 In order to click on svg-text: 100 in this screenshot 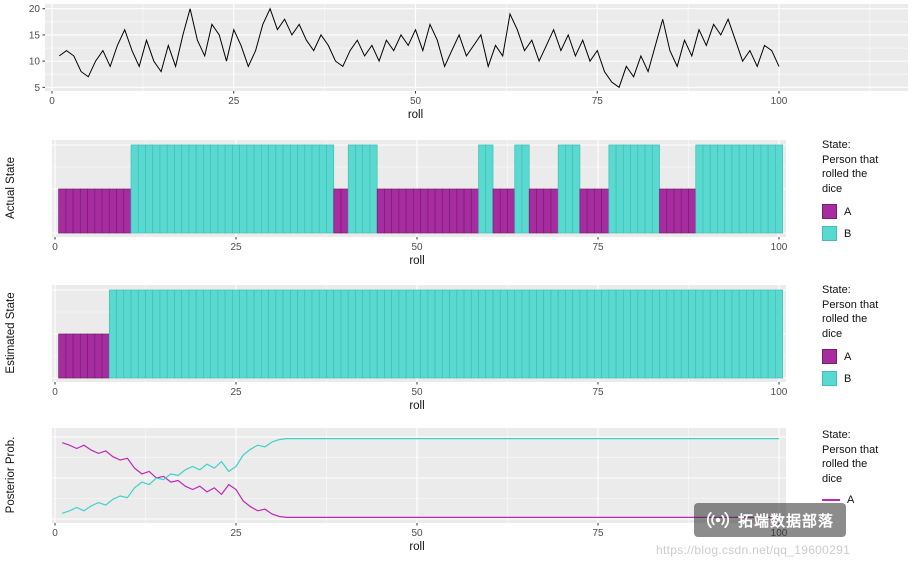, I will do `click(779, 247)`.